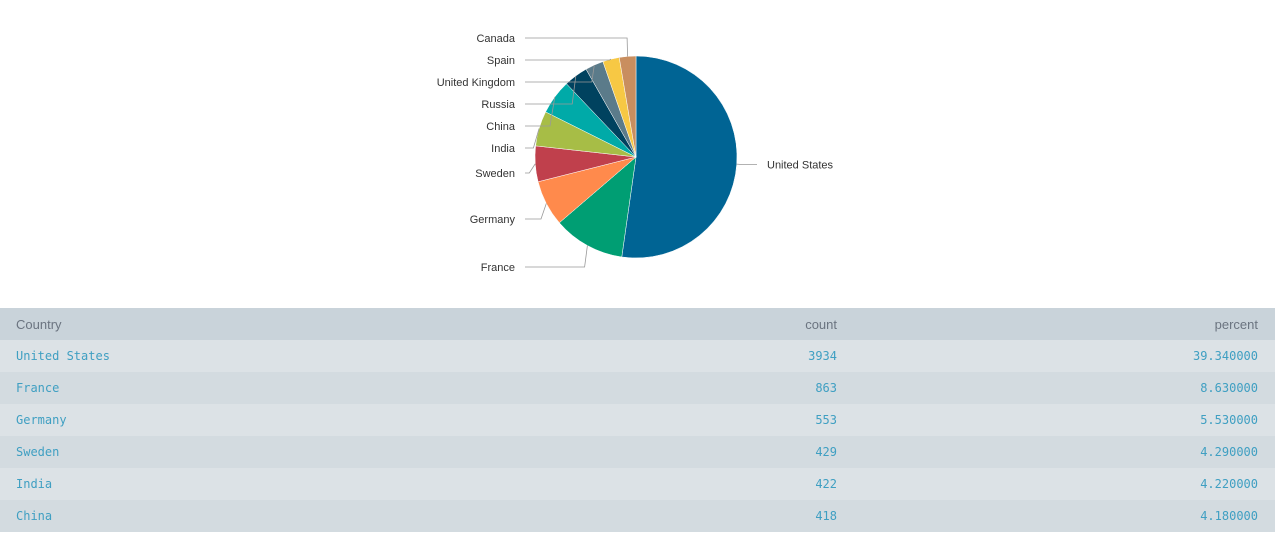 This screenshot has height=533, width=1275. What do you see at coordinates (826, 484) in the screenshot?
I see `count-cell: 422` at bounding box center [826, 484].